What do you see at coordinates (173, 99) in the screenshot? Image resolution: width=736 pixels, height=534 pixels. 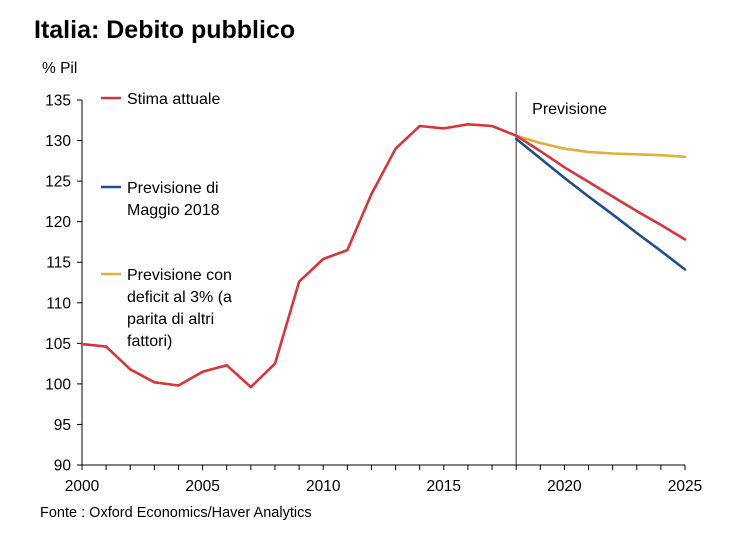 I see `legend-label: Stima attuale` at bounding box center [173, 99].